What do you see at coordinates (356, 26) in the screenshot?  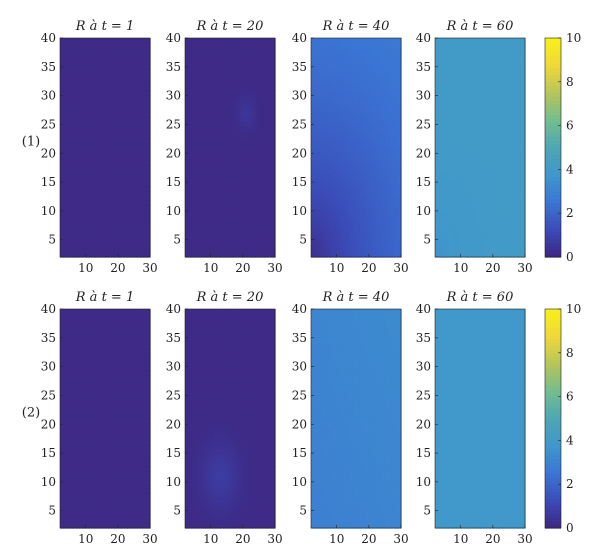 I see `panel-title: R à t = 40` at bounding box center [356, 26].